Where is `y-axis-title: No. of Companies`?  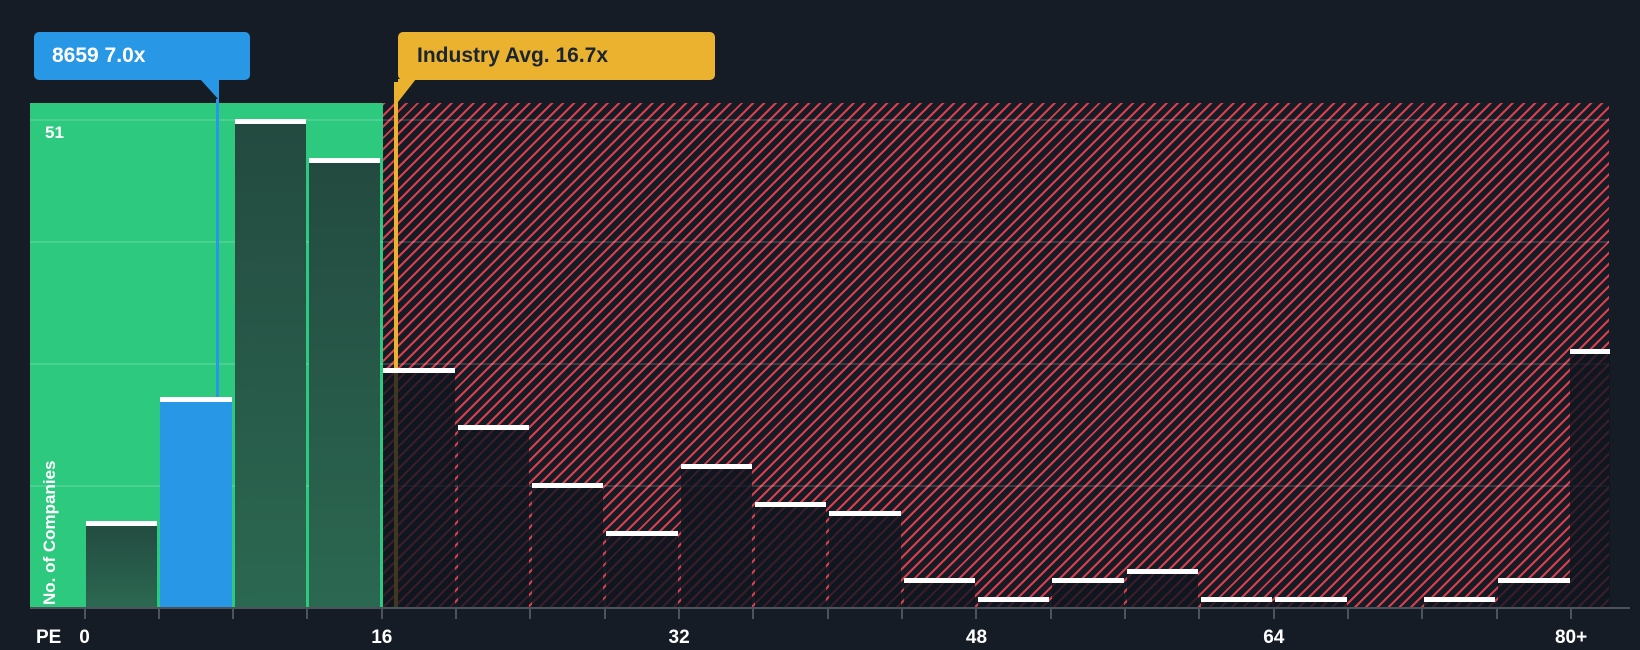 y-axis-title: No. of Companies is located at coordinates (49, 532).